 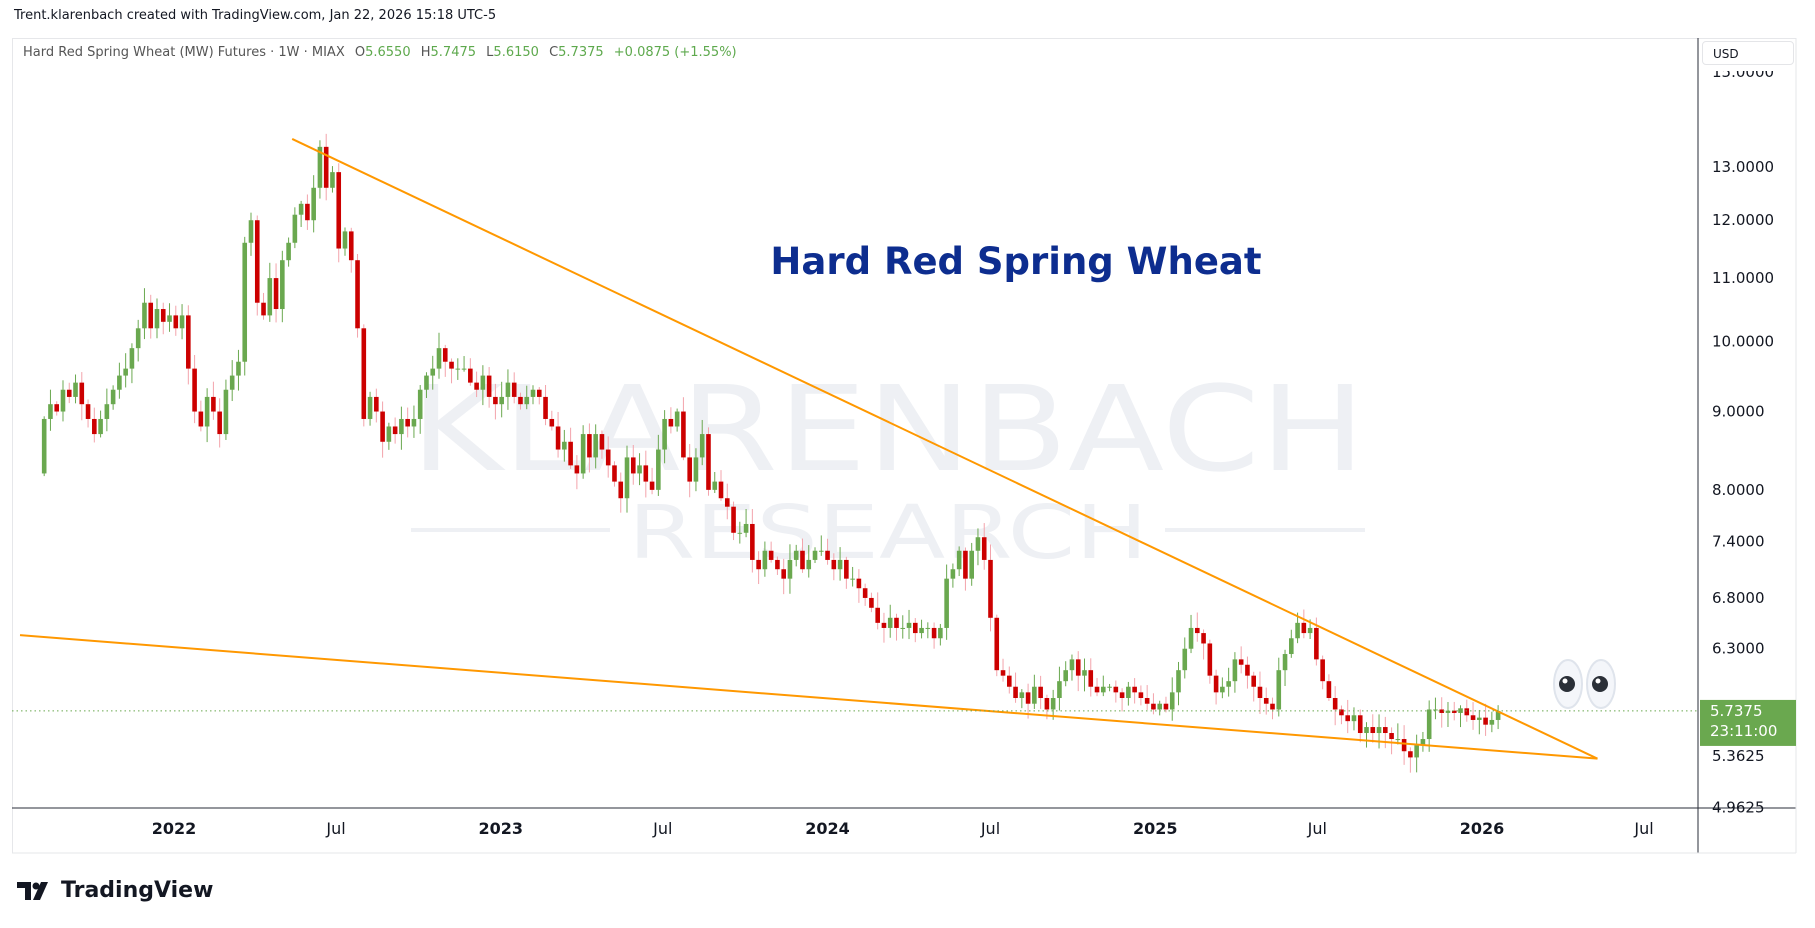 What do you see at coordinates (115, 890) in the screenshot?
I see `tradingview-logo: TradingView` at bounding box center [115, 890].